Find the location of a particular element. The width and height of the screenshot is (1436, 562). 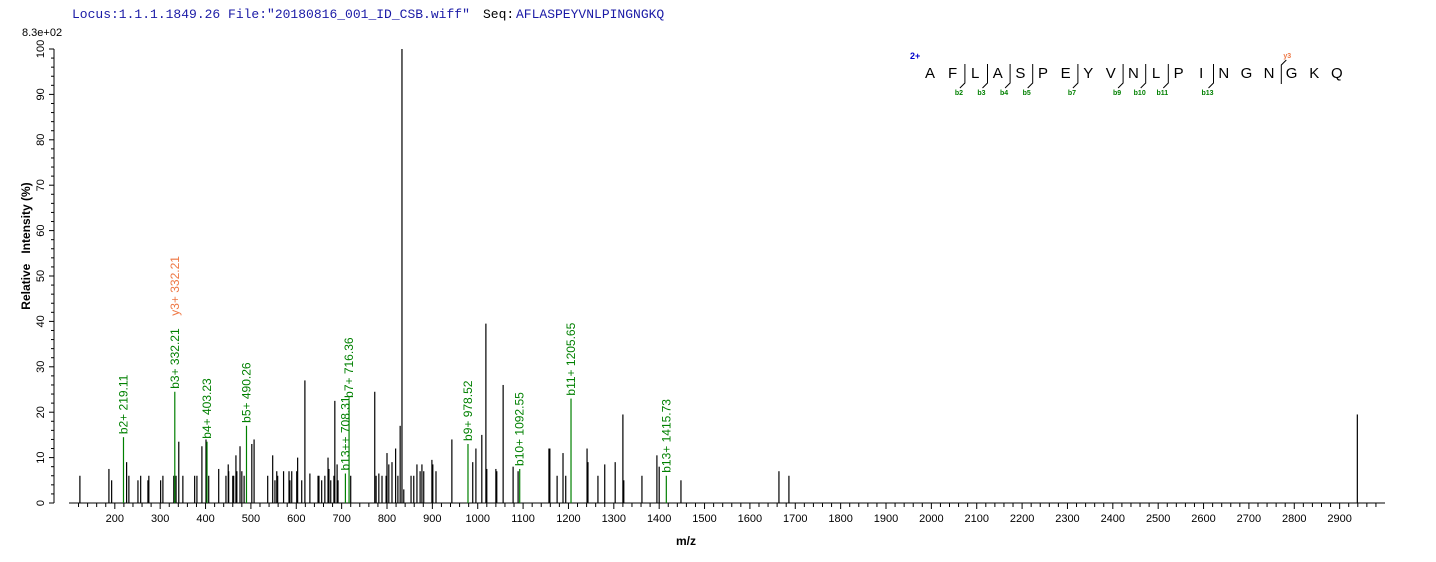

y-tick-label: 20 is located at coordinates (41, 412).